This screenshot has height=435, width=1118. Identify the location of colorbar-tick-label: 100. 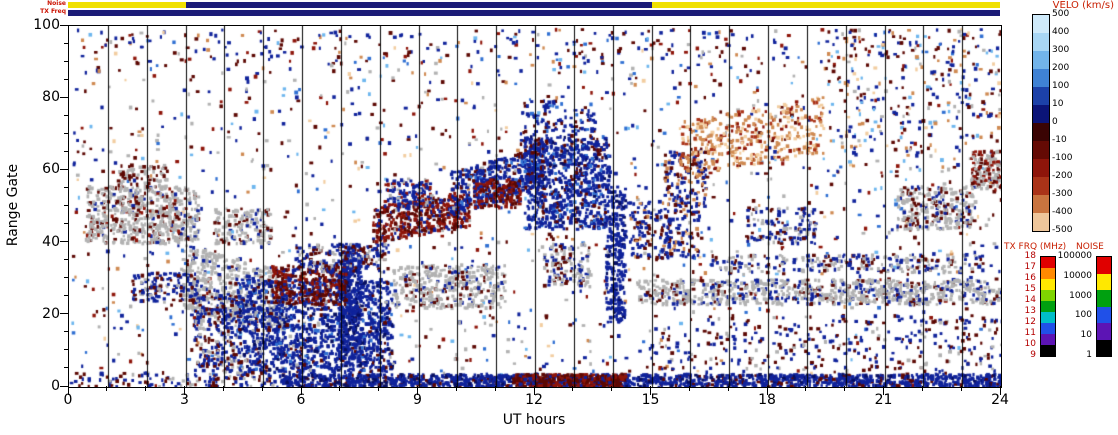
(1083, 315).